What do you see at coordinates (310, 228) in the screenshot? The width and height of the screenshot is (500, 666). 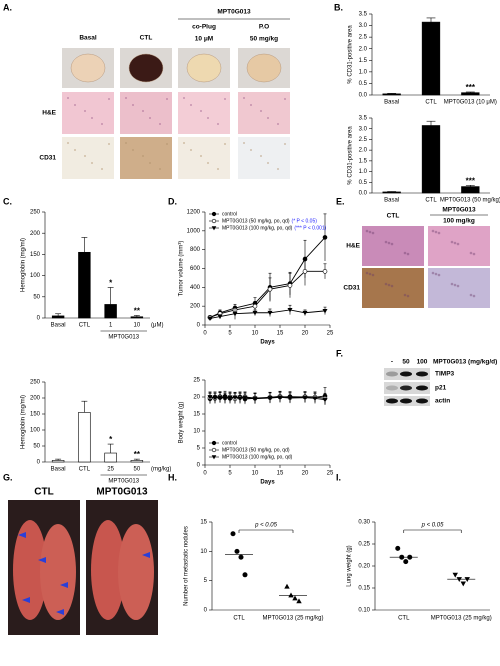 I see `legend-note: (*** P < 0.001)` at bounding box center [310, 228].